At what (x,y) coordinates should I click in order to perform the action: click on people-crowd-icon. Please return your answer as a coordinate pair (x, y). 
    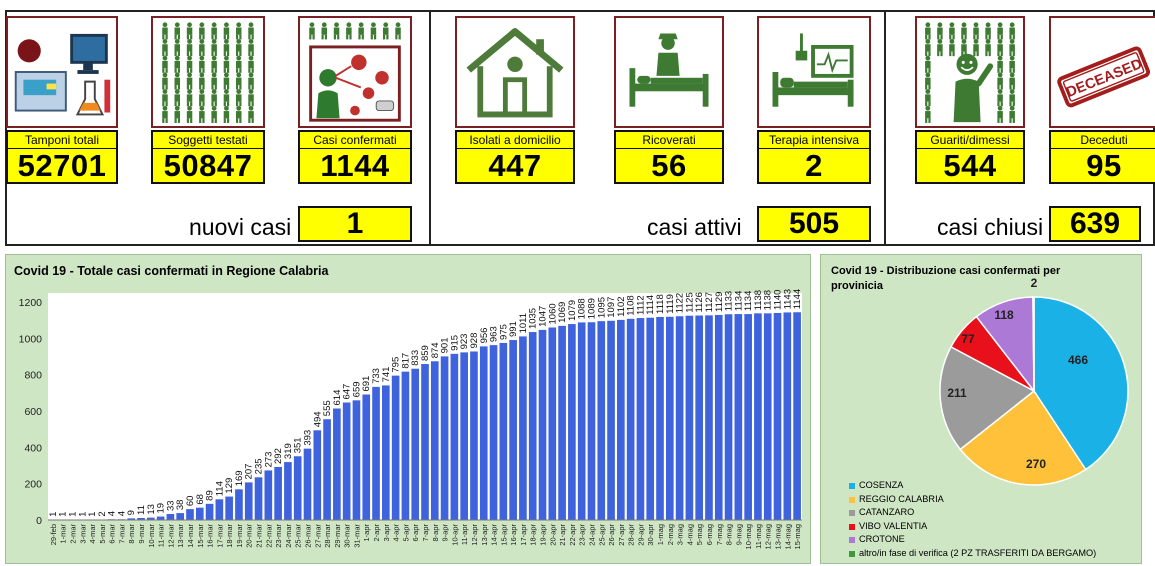
    Looking at the image, I should click on (208, 72).